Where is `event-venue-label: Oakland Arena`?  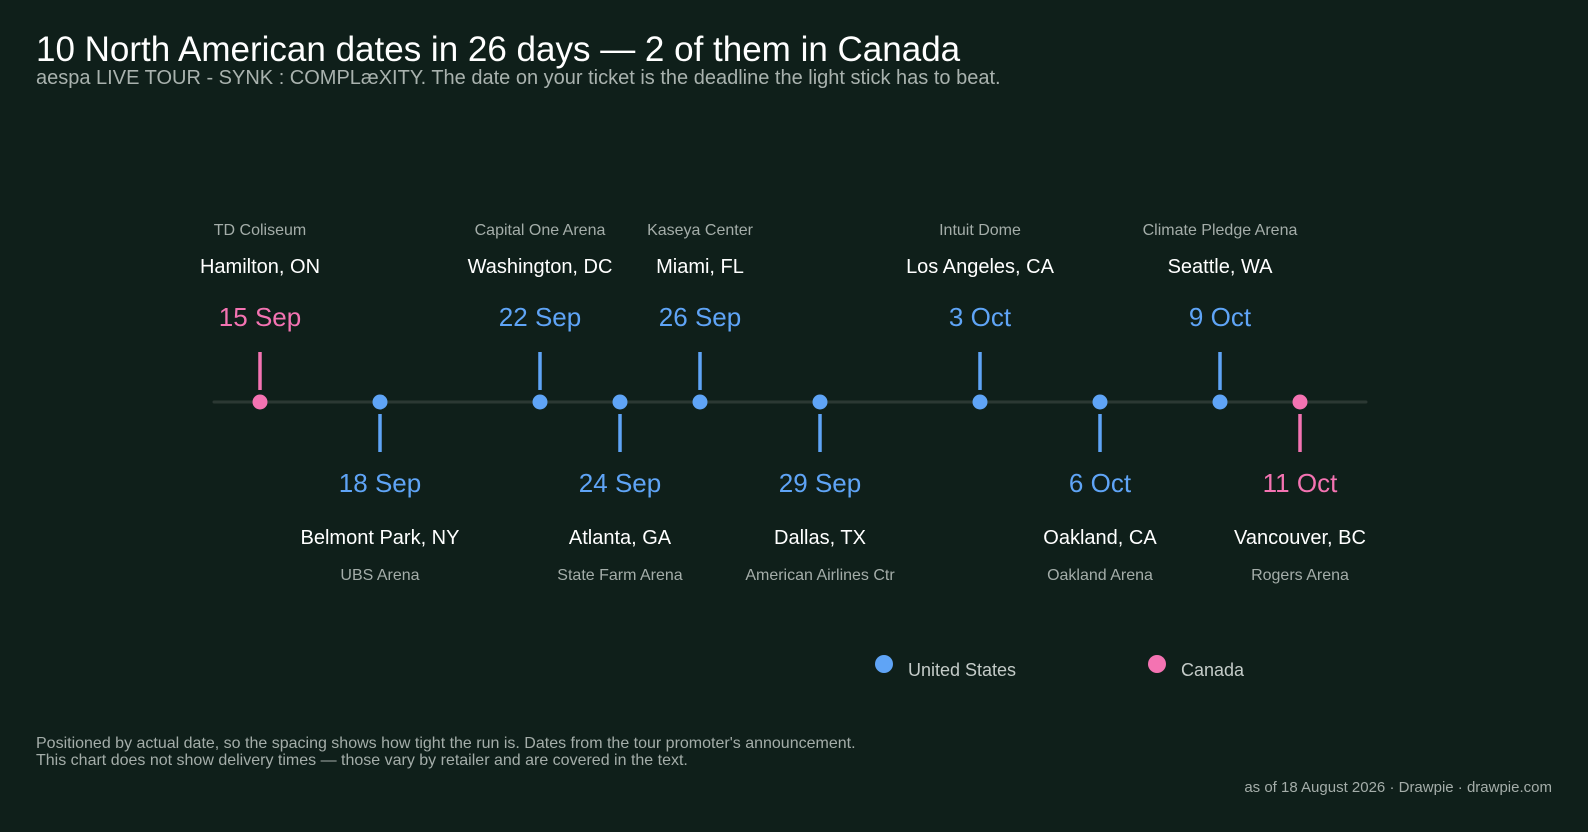 event-venue-label: Oakland Arena is located at coordinates (1100, 575).